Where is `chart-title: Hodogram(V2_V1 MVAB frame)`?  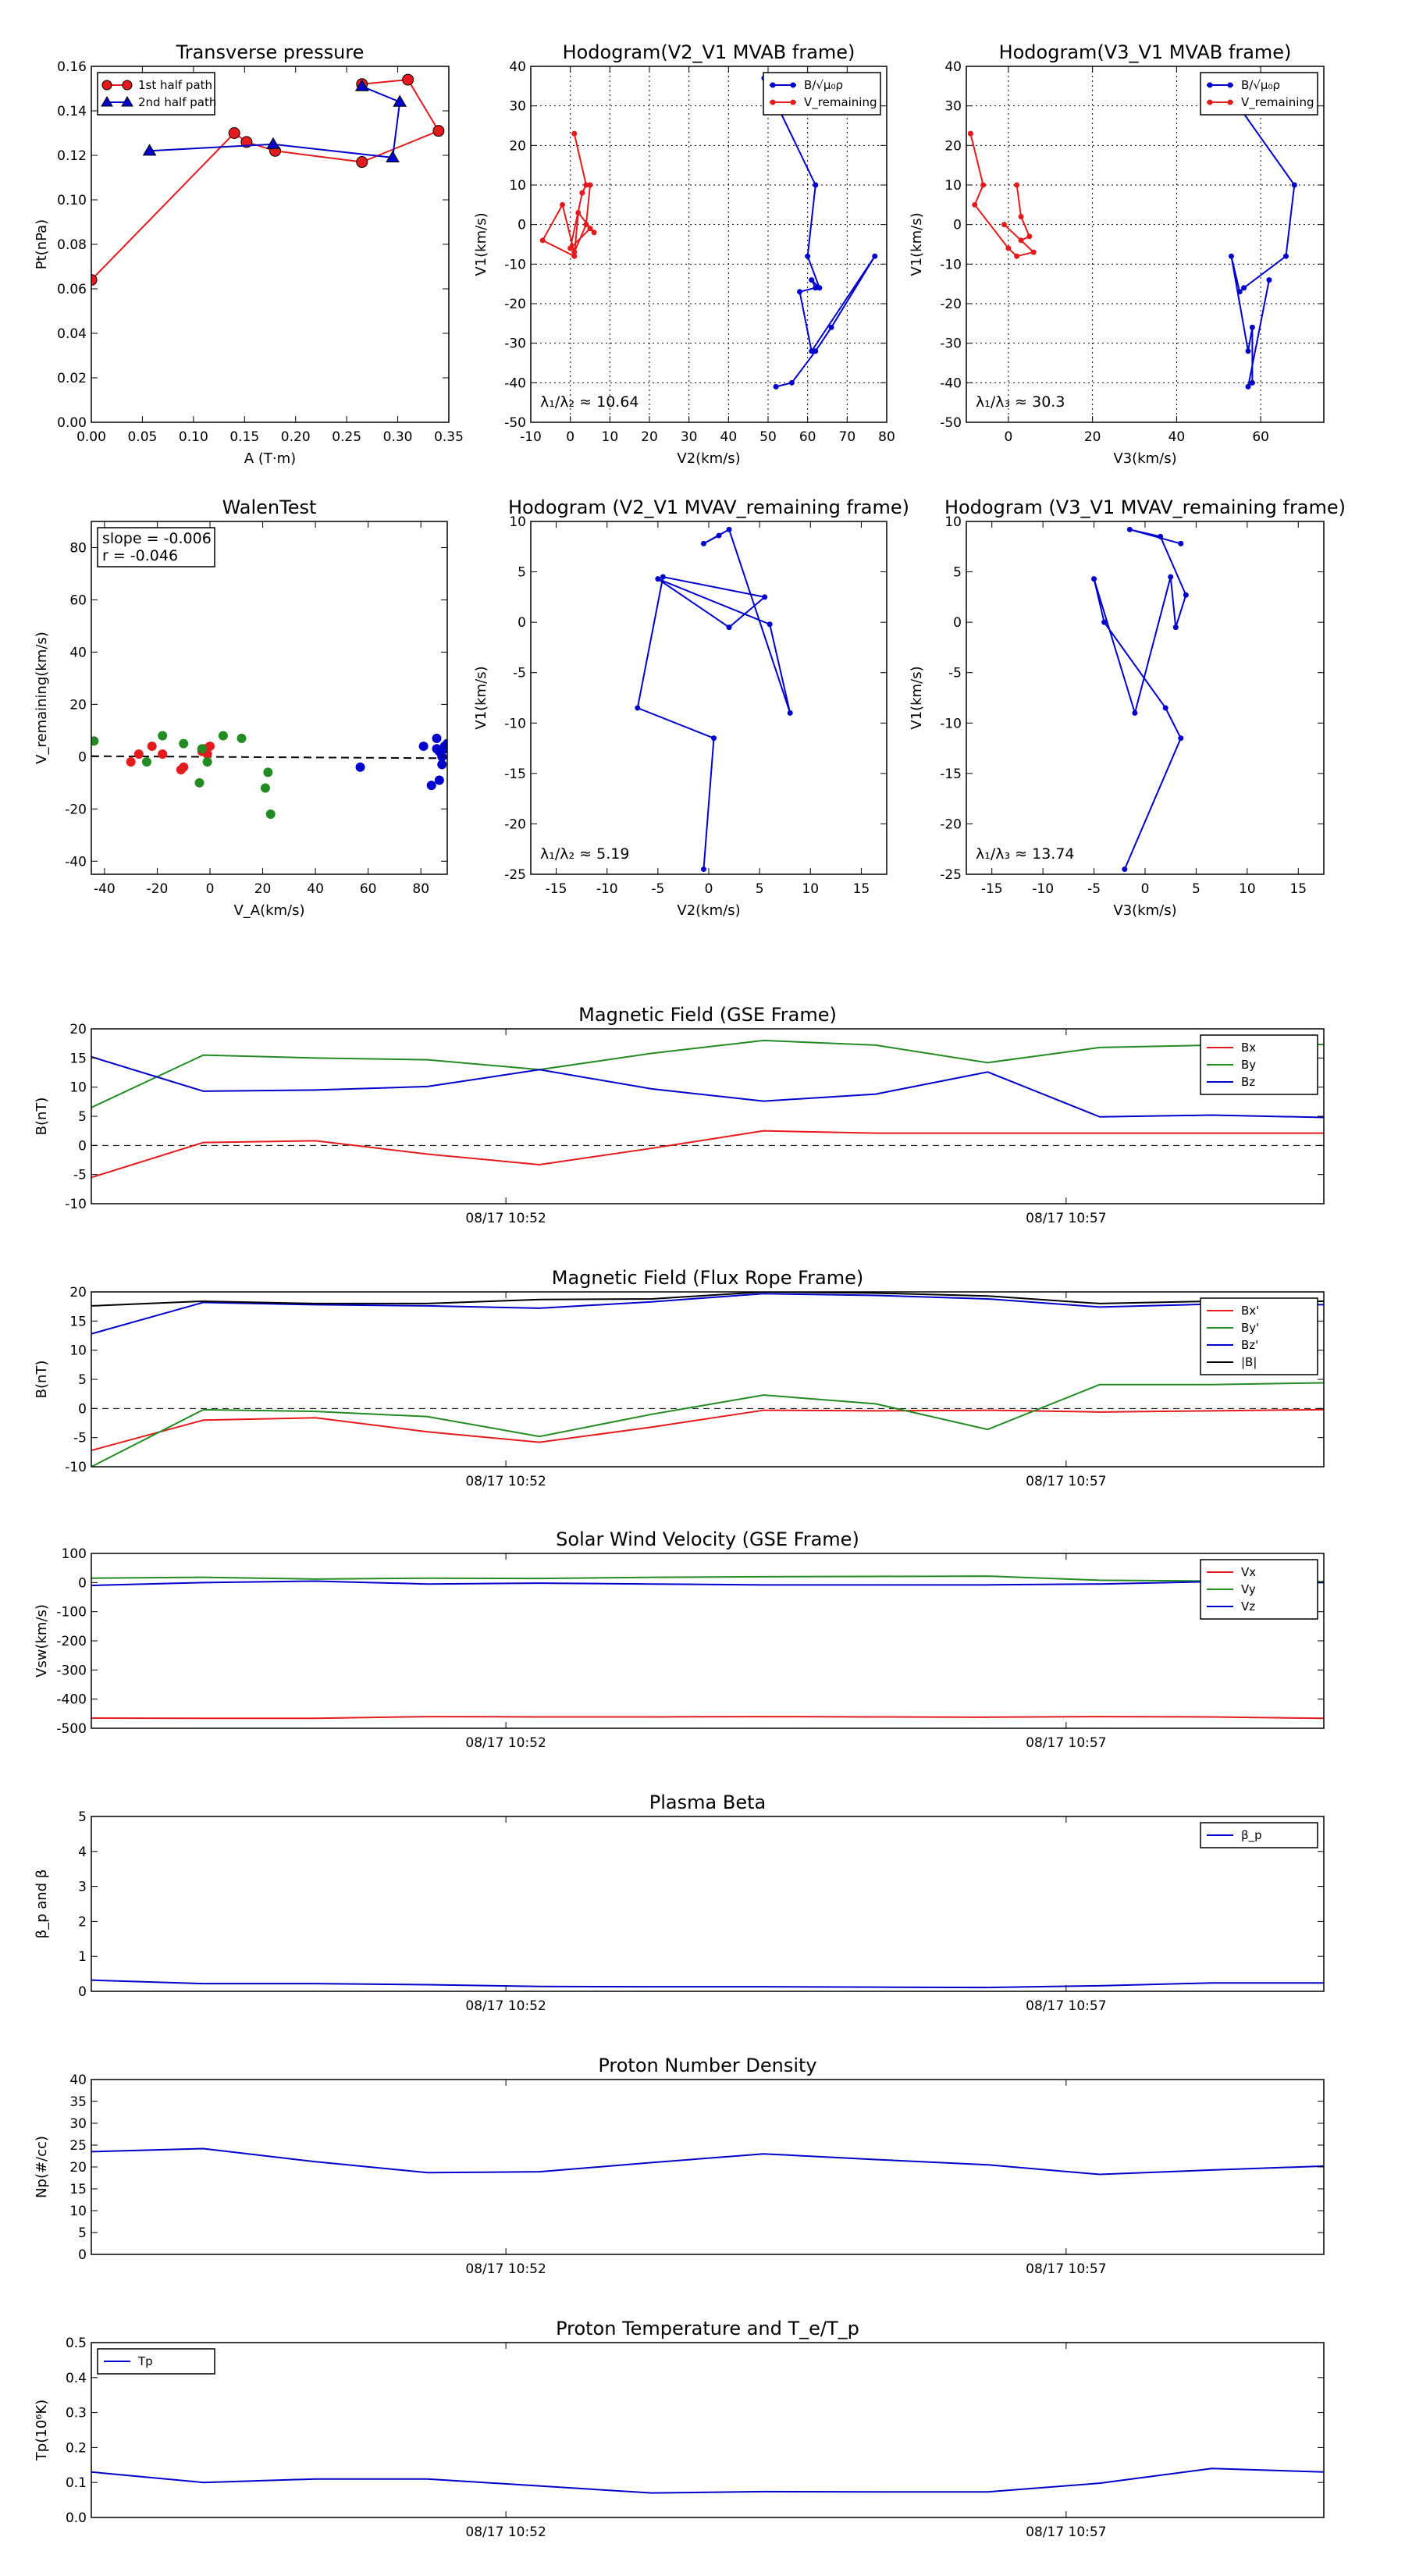 chart-title: Hodogram(V2_V1 MVAB frame) is located at coordinates (709, 52).